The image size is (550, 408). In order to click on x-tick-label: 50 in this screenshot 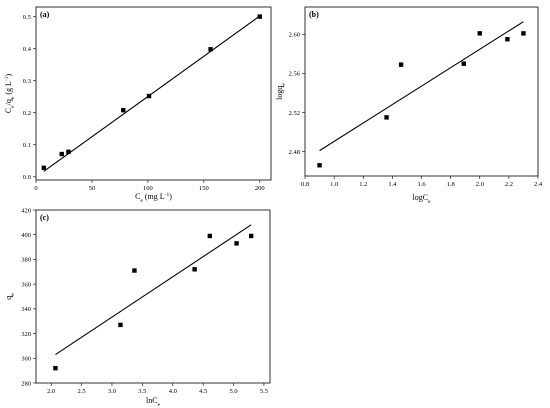, I will do `click(92, 188)`.